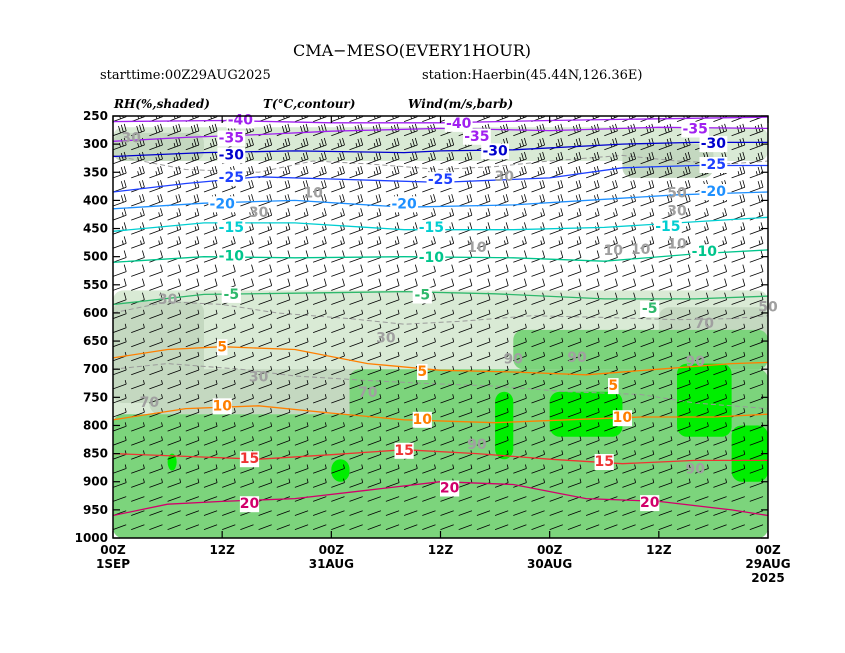  I want to click on station-label: station:Haerbin(45.44N,126.36E), so click(532, 75).